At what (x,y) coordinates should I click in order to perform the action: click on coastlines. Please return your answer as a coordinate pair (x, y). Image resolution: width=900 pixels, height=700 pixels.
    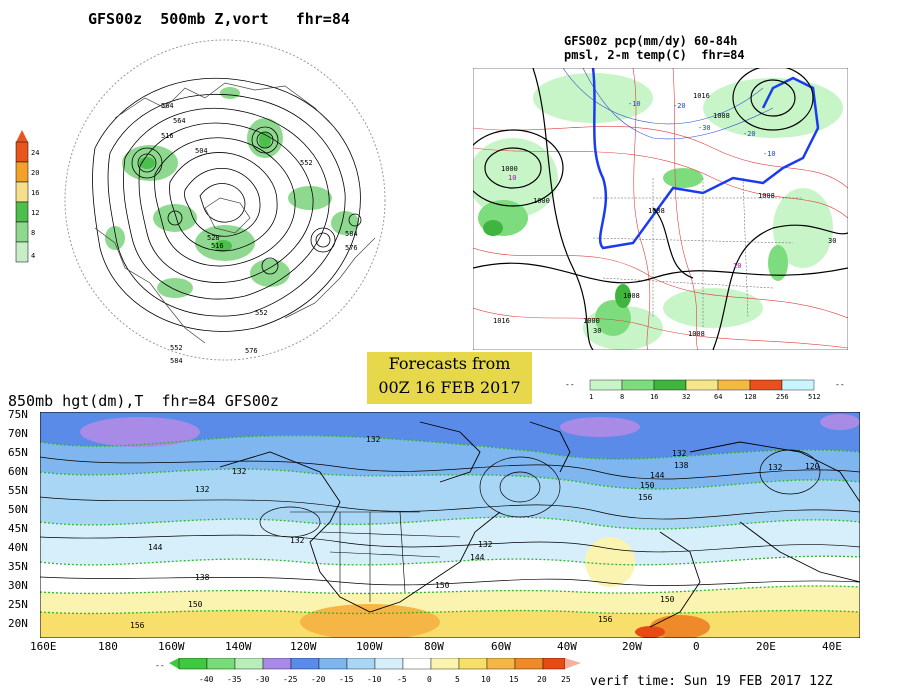
    Looking at the image, I should click on (235, 213).